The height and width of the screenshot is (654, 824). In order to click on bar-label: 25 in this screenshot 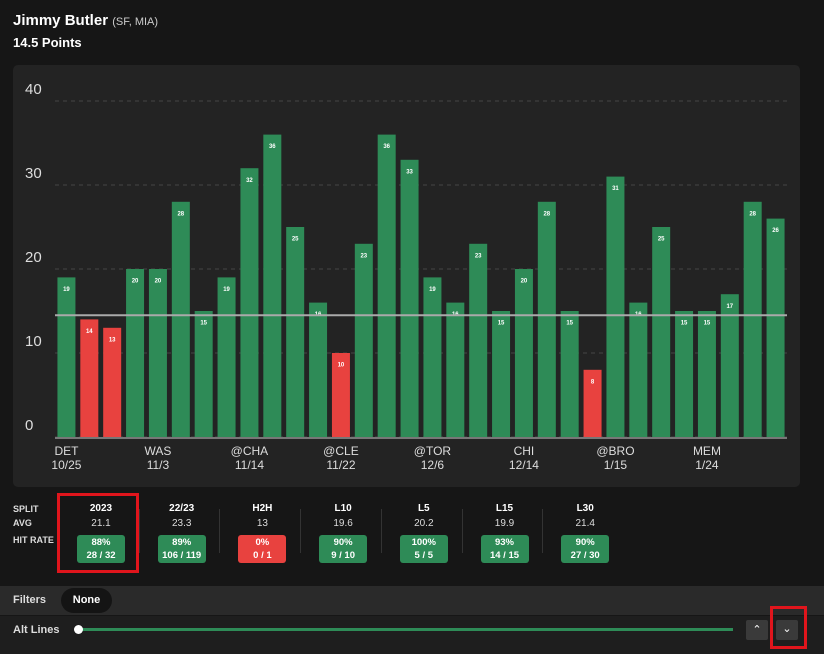, I will do `click(295, 240)`.